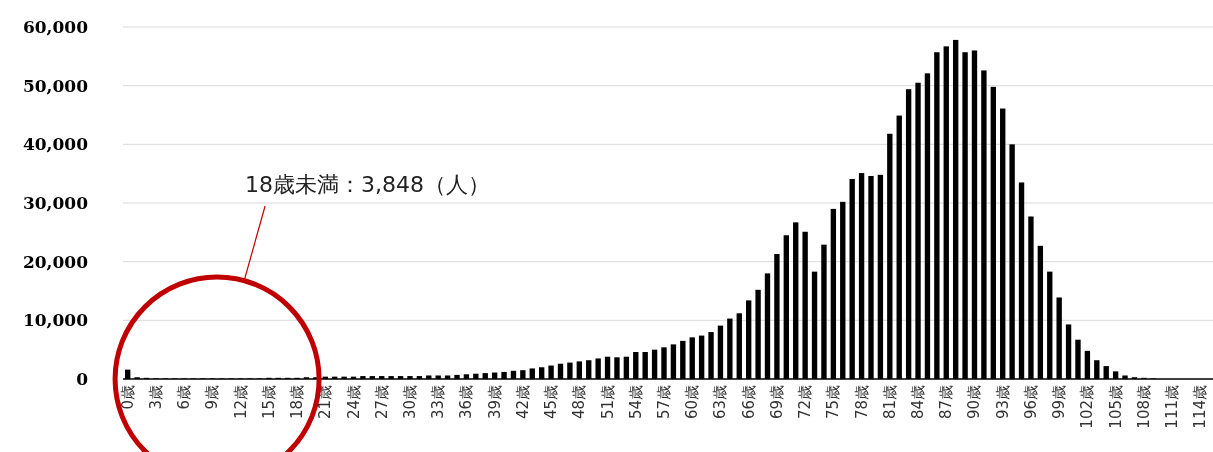 The image size is (1213, 452). What do you see at coordinates (946, 402) in the screenshot?
I see `x-tick-label: 87歳` at bounding box center [946, 402].